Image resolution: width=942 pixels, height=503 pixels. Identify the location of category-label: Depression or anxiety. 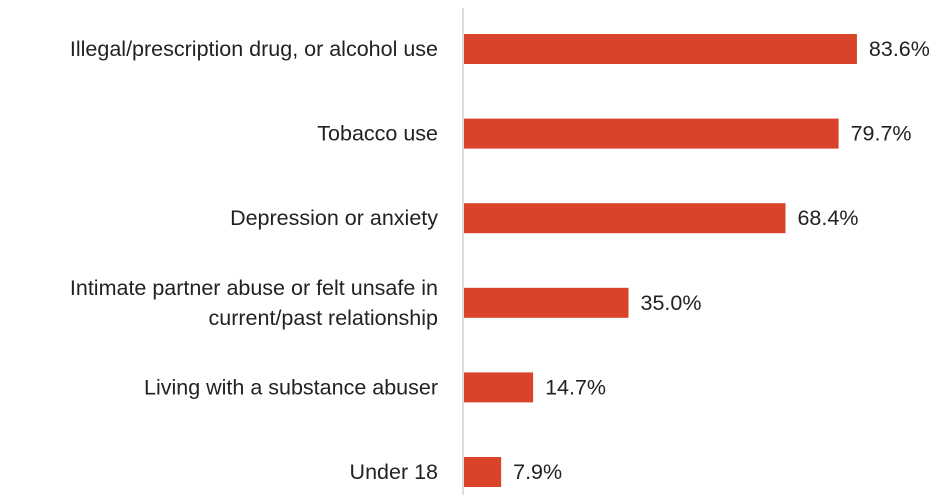
(334, 218).